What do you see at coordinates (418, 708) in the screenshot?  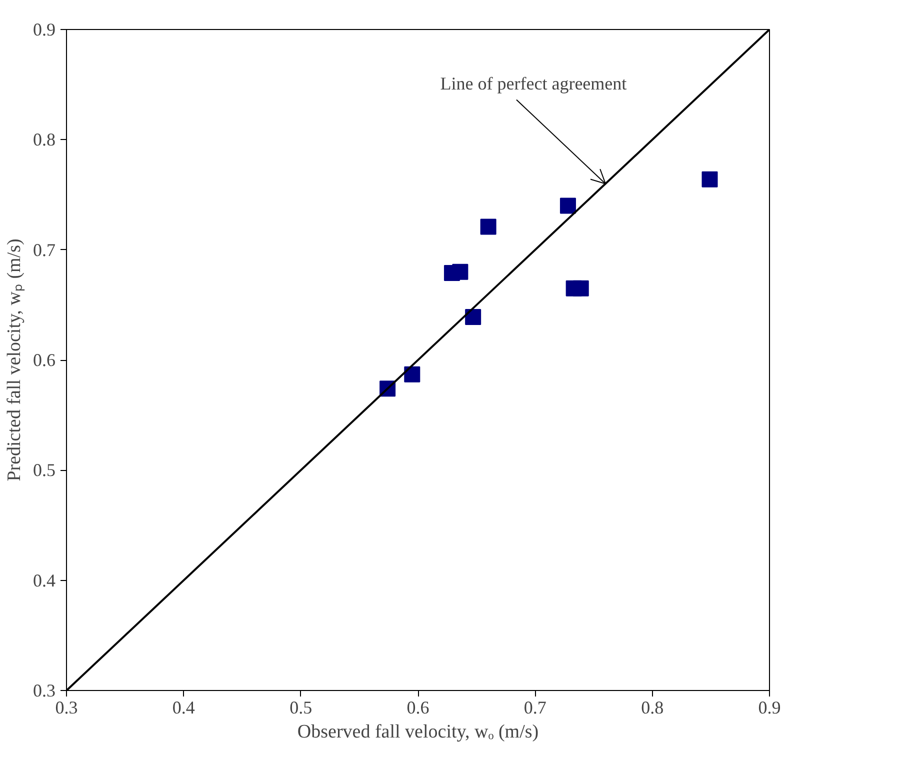 I see `x-tick-label: 0.6` at bounding box center [418, 708].